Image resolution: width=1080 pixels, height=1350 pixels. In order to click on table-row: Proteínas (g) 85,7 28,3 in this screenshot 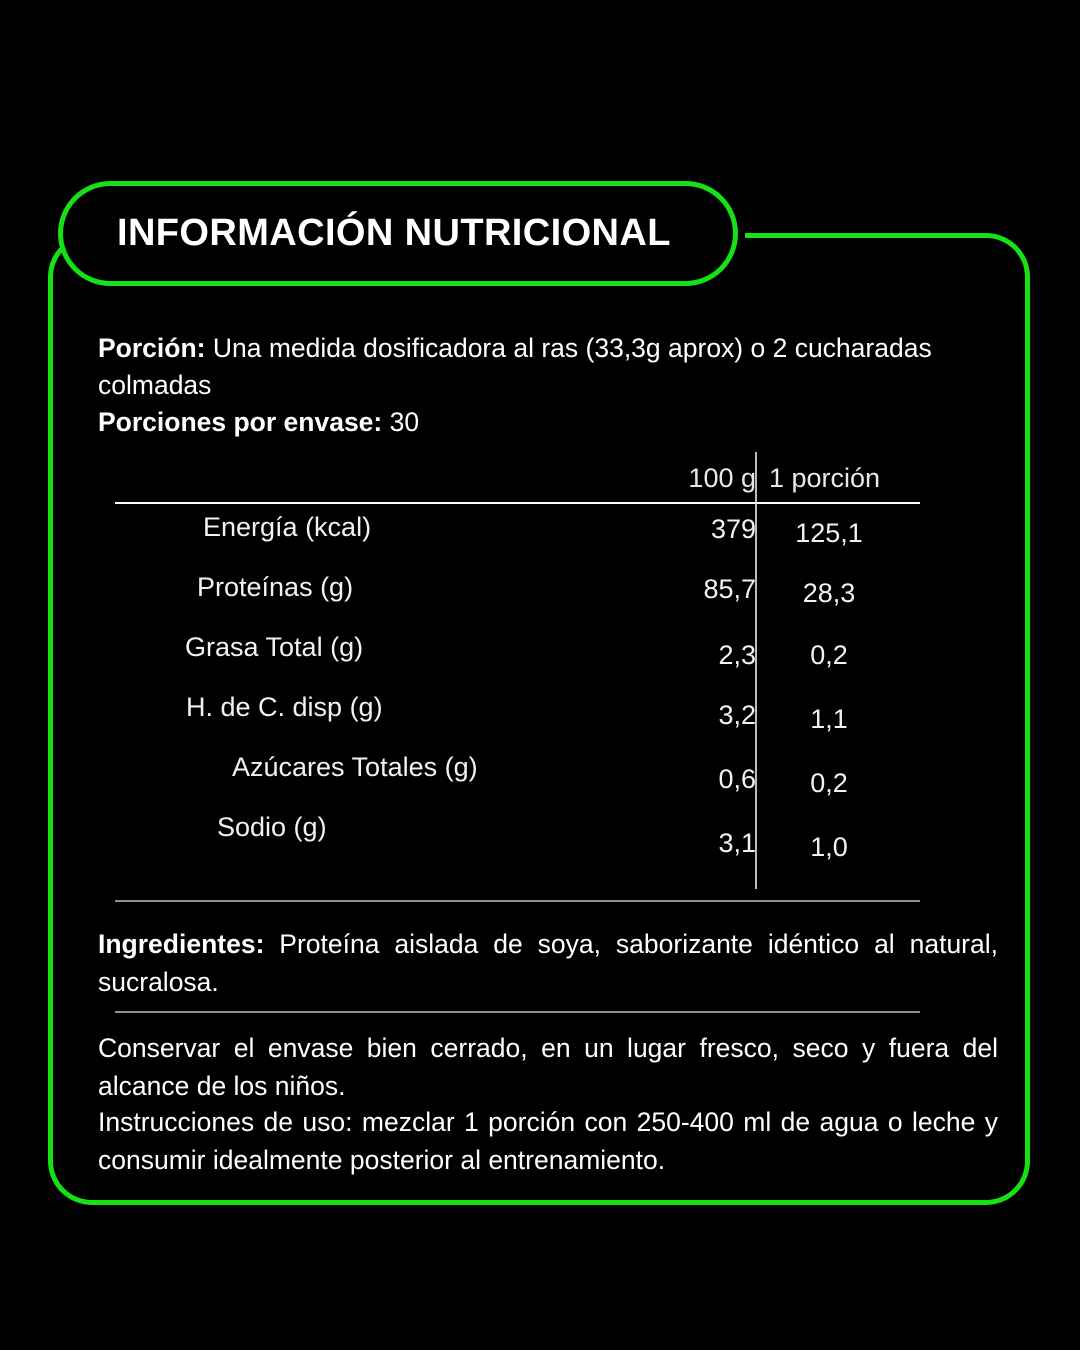, I will do `click(544, 588)`.